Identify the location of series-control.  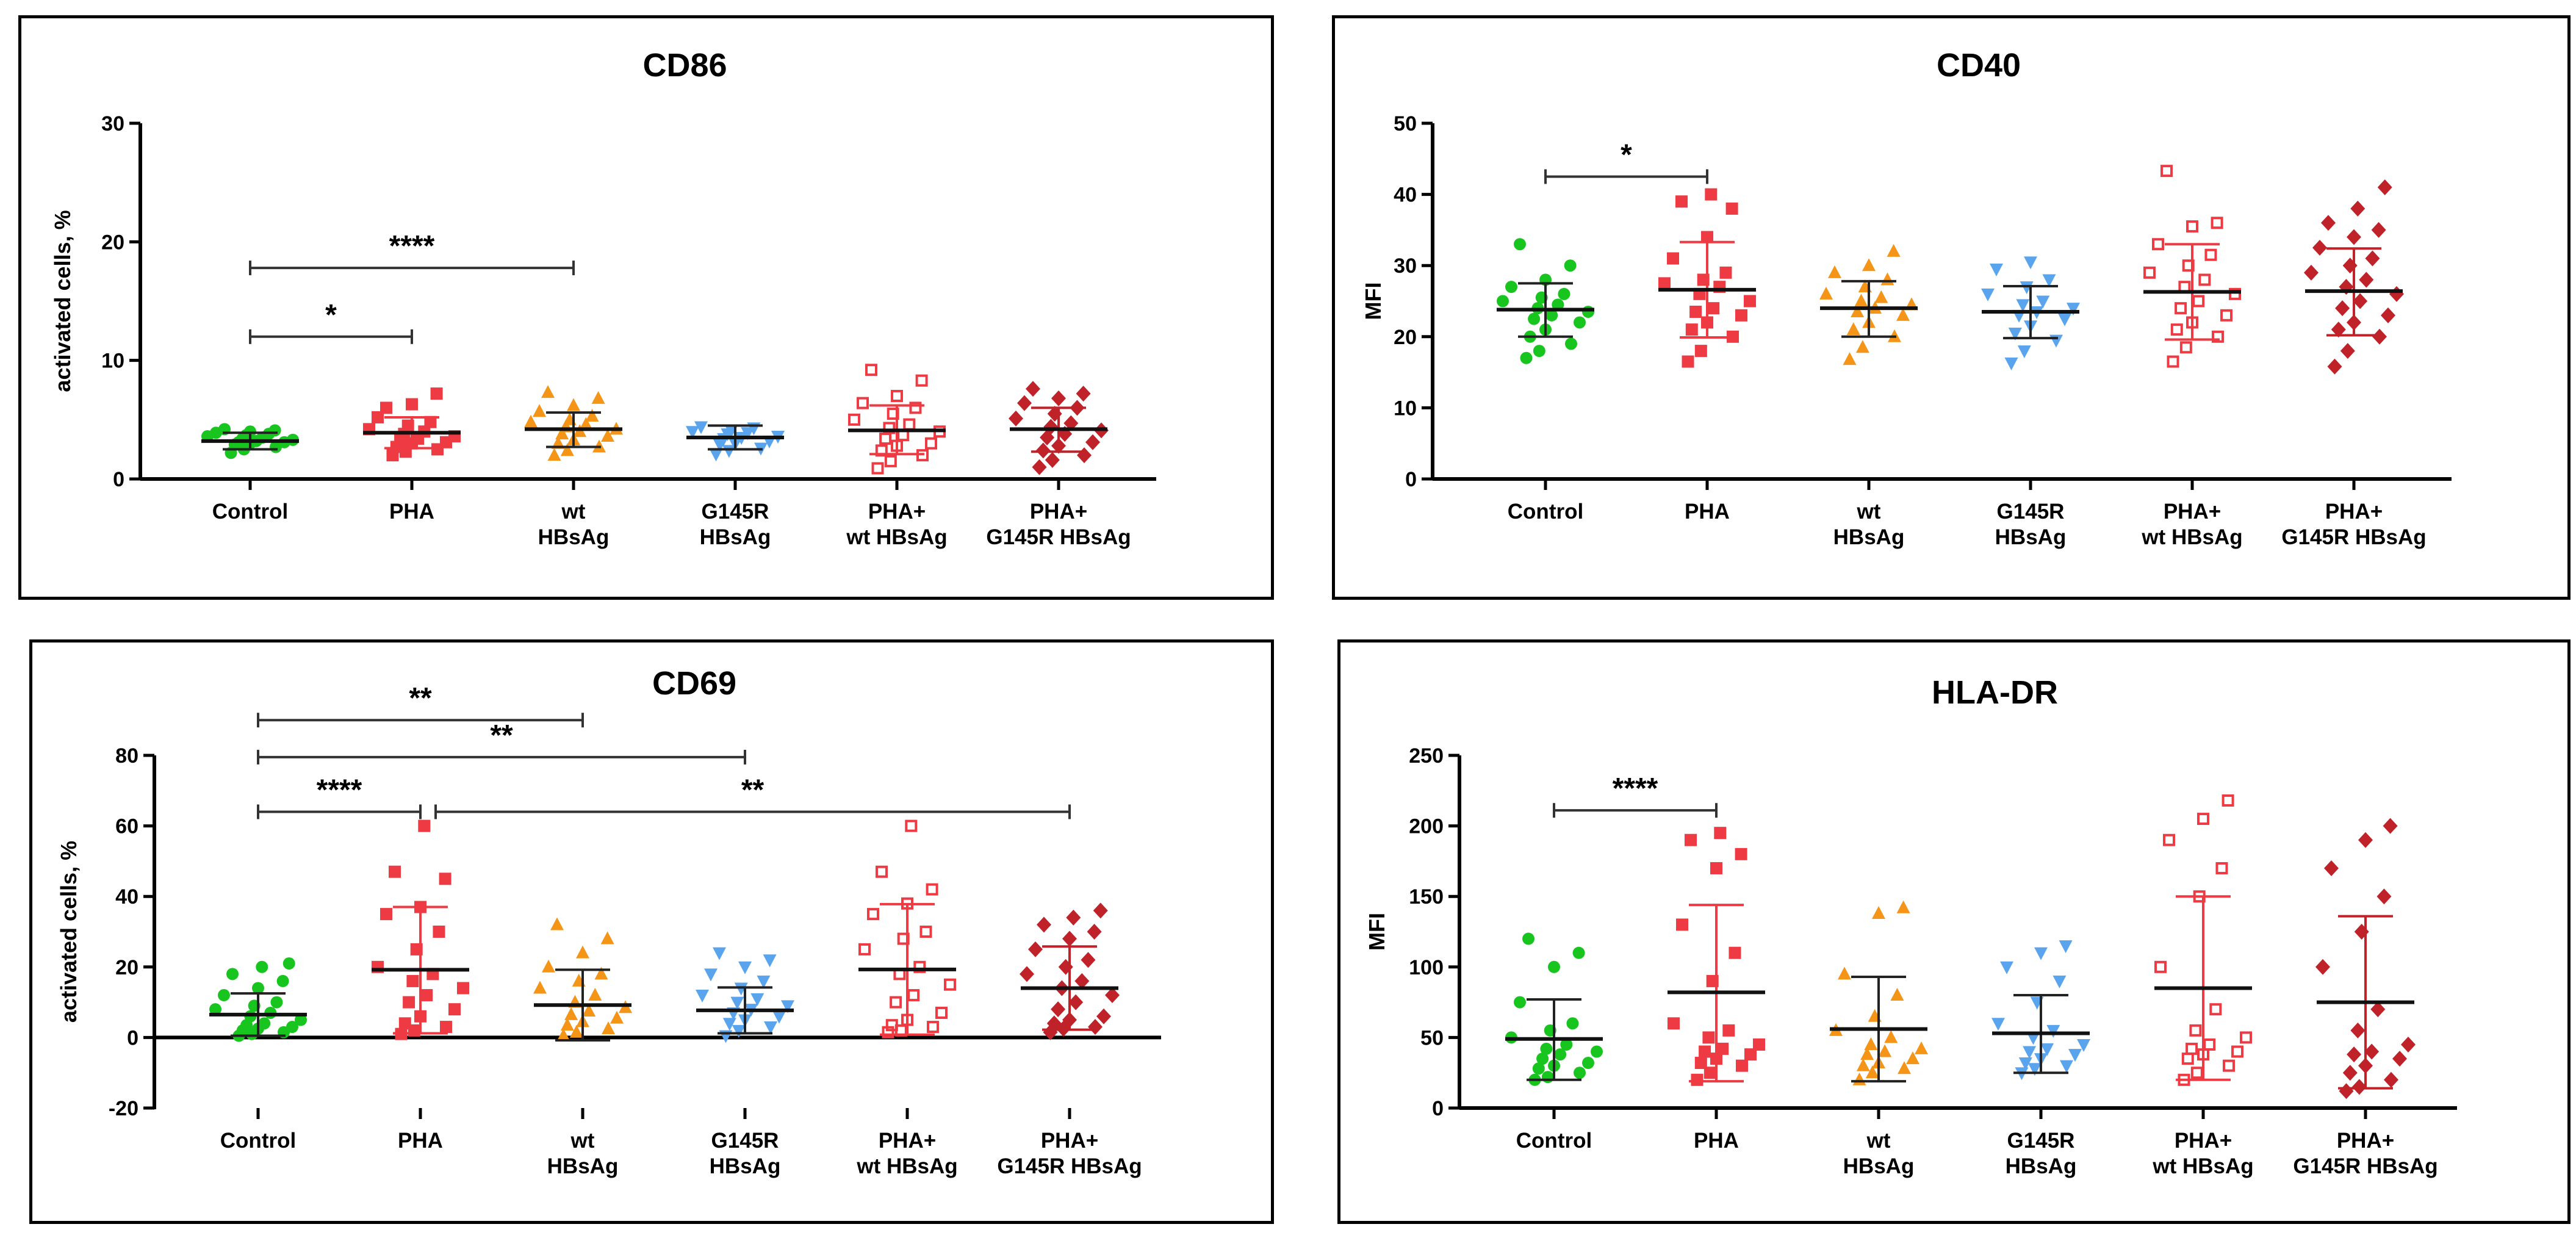
(1545, 301).